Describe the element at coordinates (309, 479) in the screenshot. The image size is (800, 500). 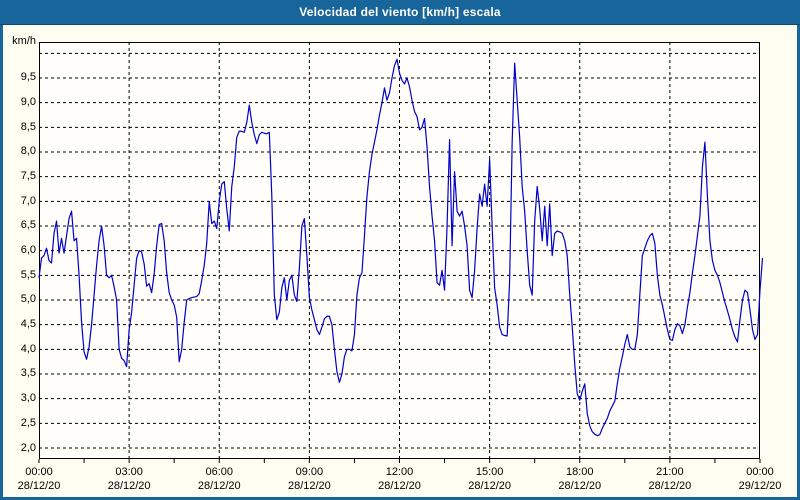
I see `x-tick-label: 09:00 28/12/20` at that location.